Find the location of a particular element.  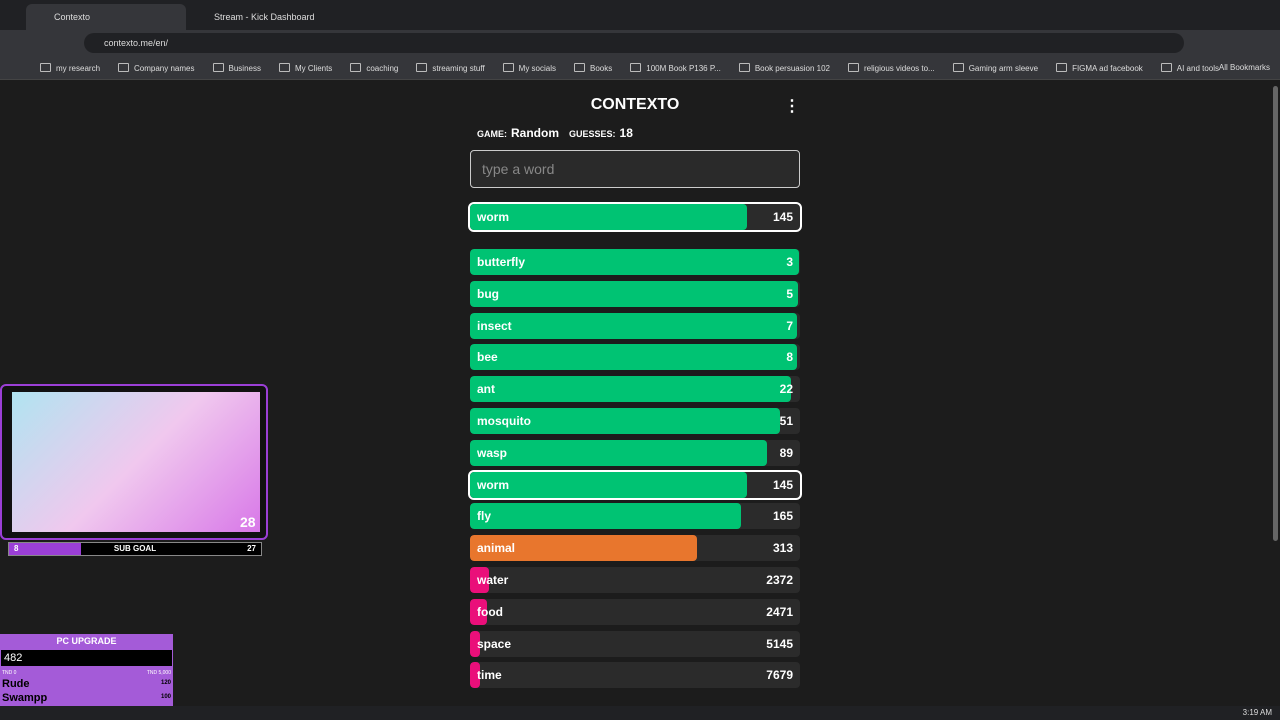

guess-rank: 7679 is located at coordinates (779, 675).